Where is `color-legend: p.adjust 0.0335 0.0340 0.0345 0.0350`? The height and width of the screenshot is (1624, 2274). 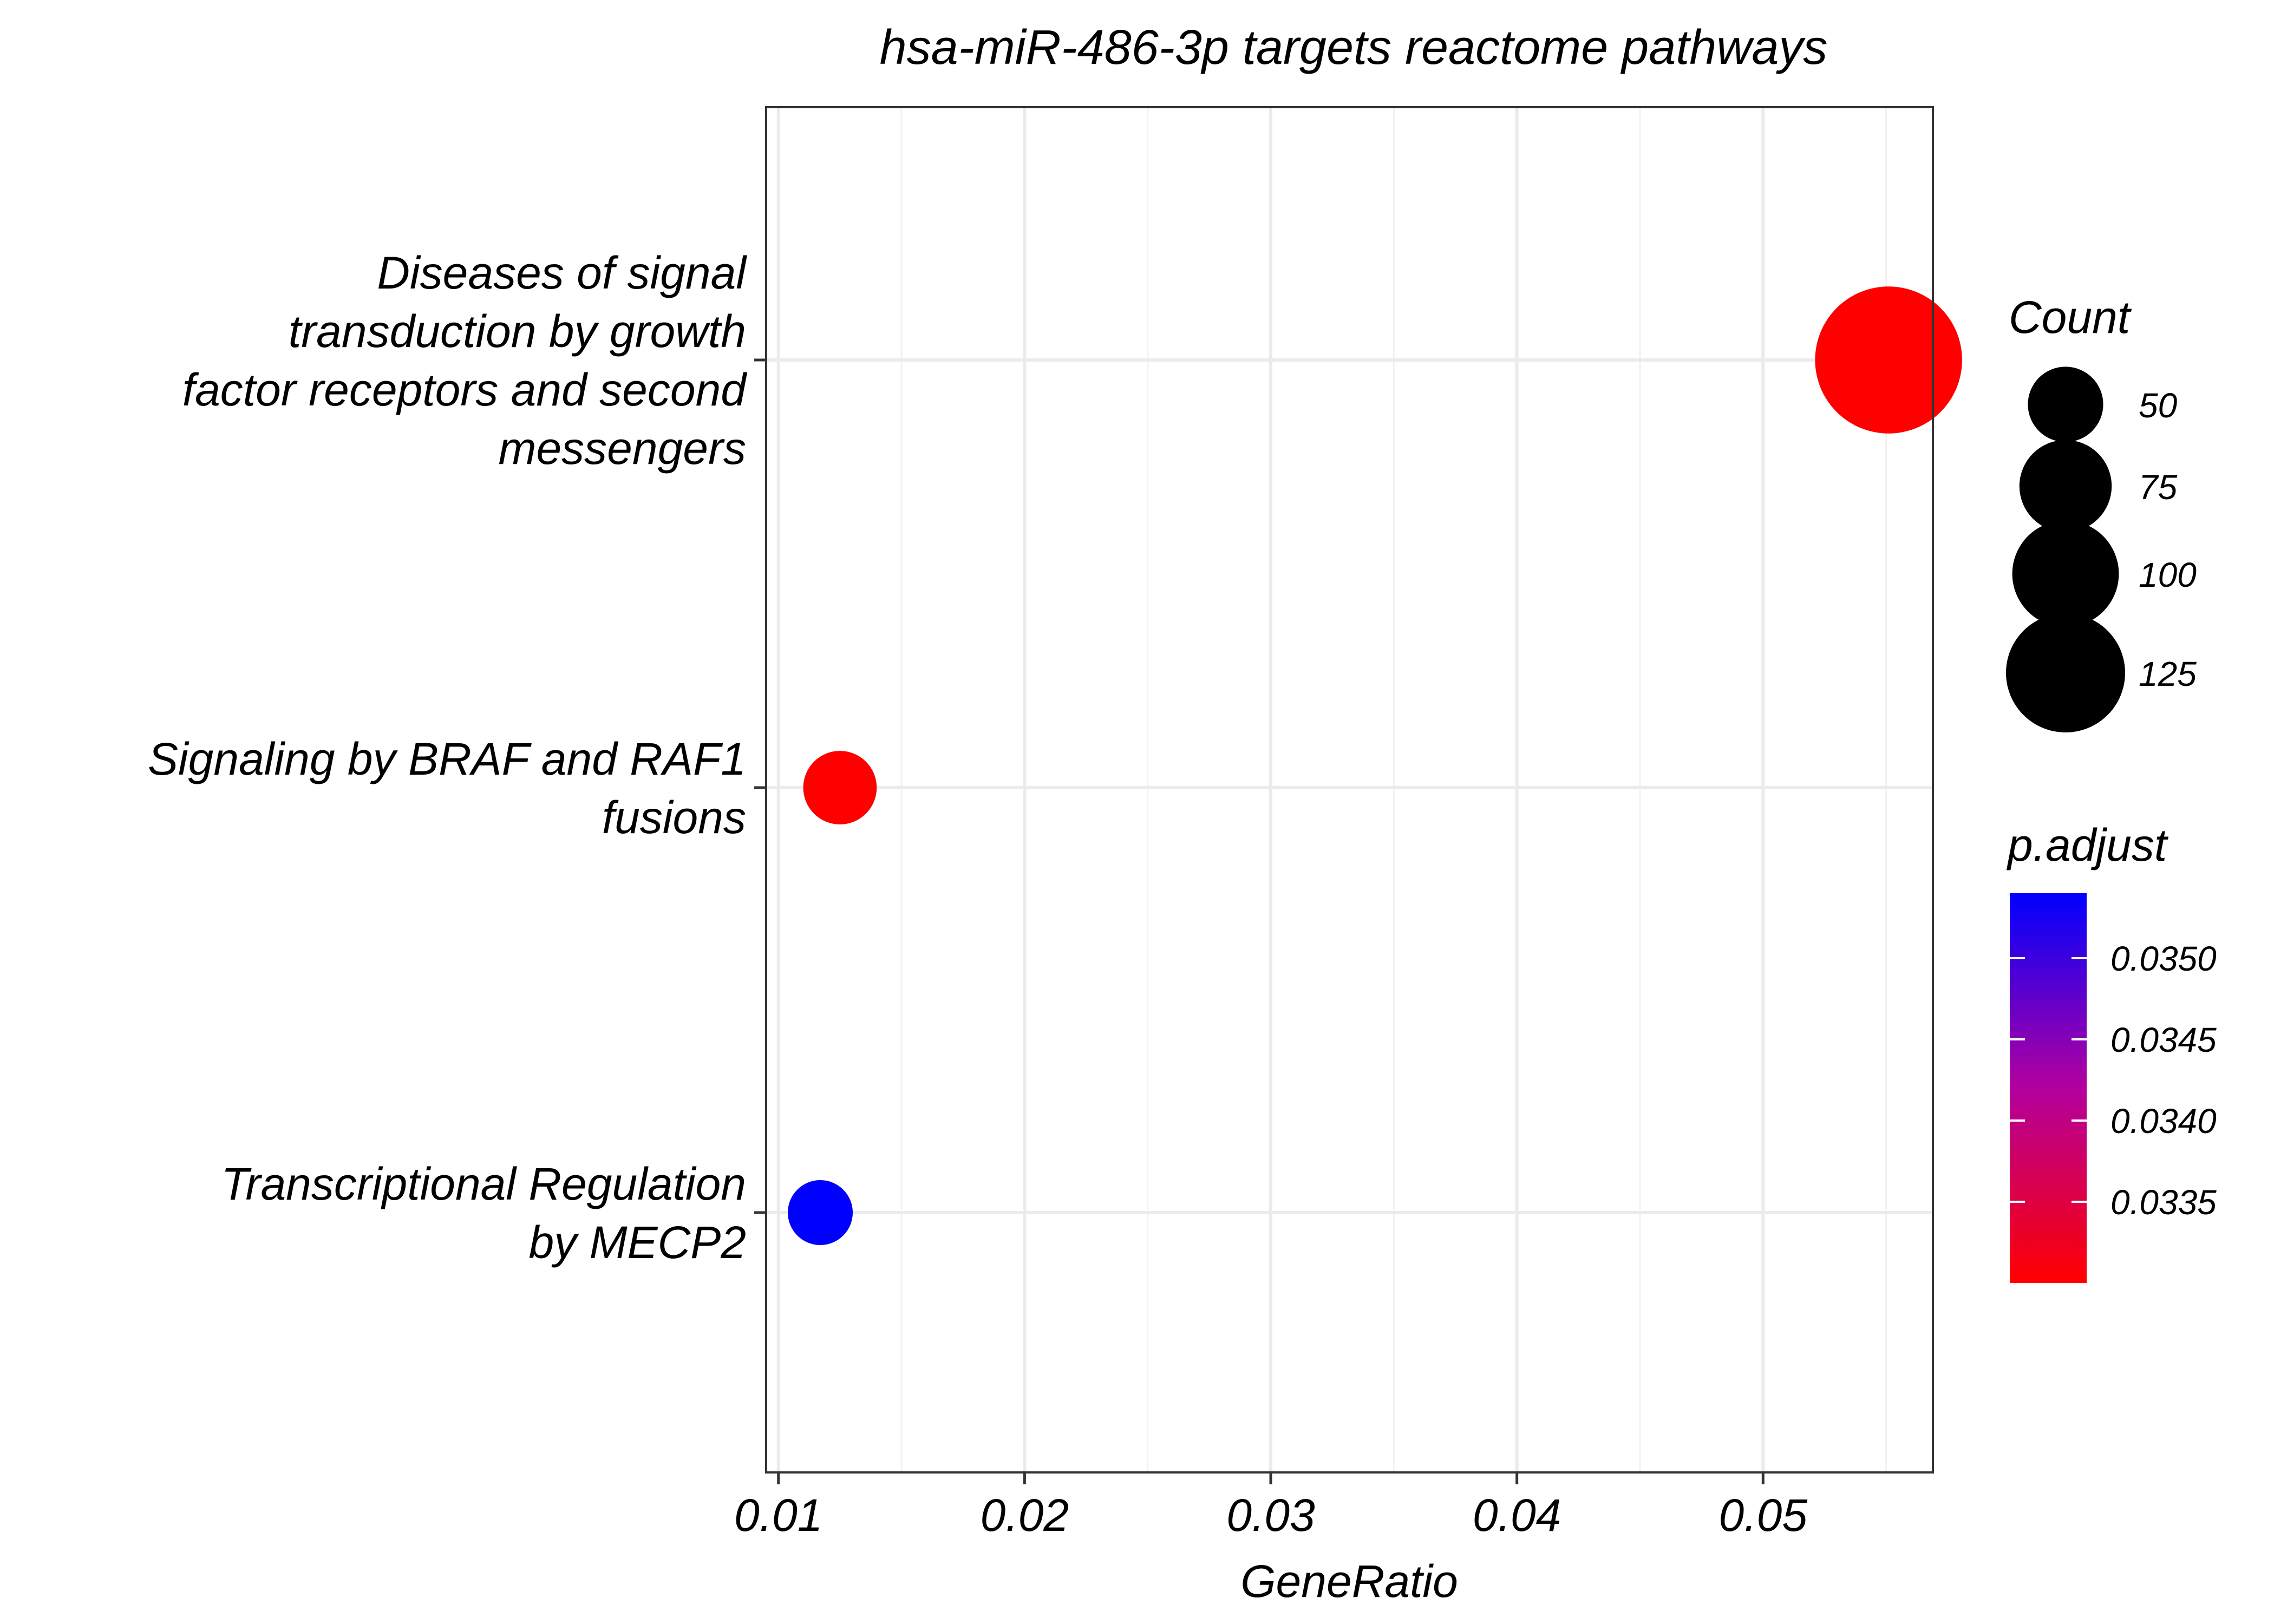 color-legend: p.adjust 0.0335 0.0340 0.0345 0.0350 is located at coordinates (2111, 1051).